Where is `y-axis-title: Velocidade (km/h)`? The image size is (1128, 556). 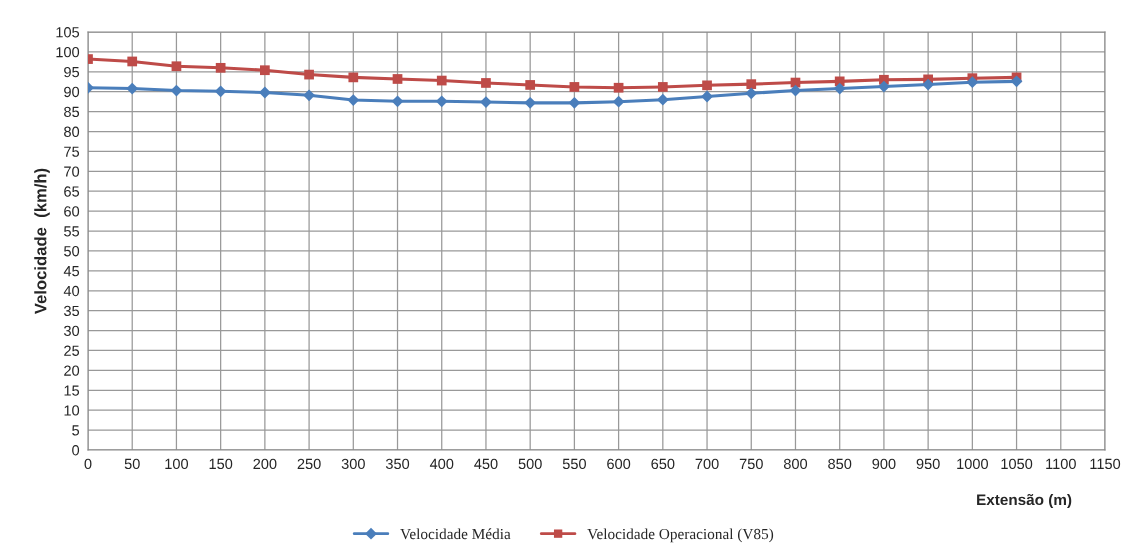 y-axis-title: Velocidade (km/h) is located at coordinates (42, 241).